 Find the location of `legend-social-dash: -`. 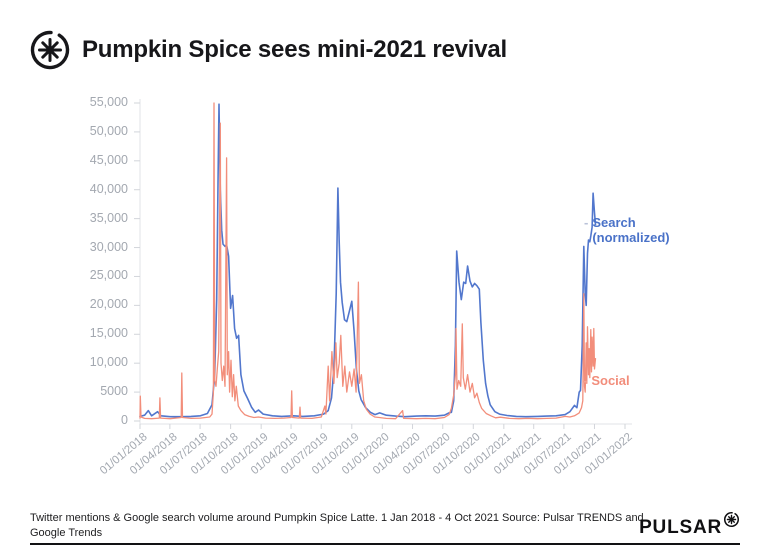

legend-social-dash: - is located at coordinates (585, 380).